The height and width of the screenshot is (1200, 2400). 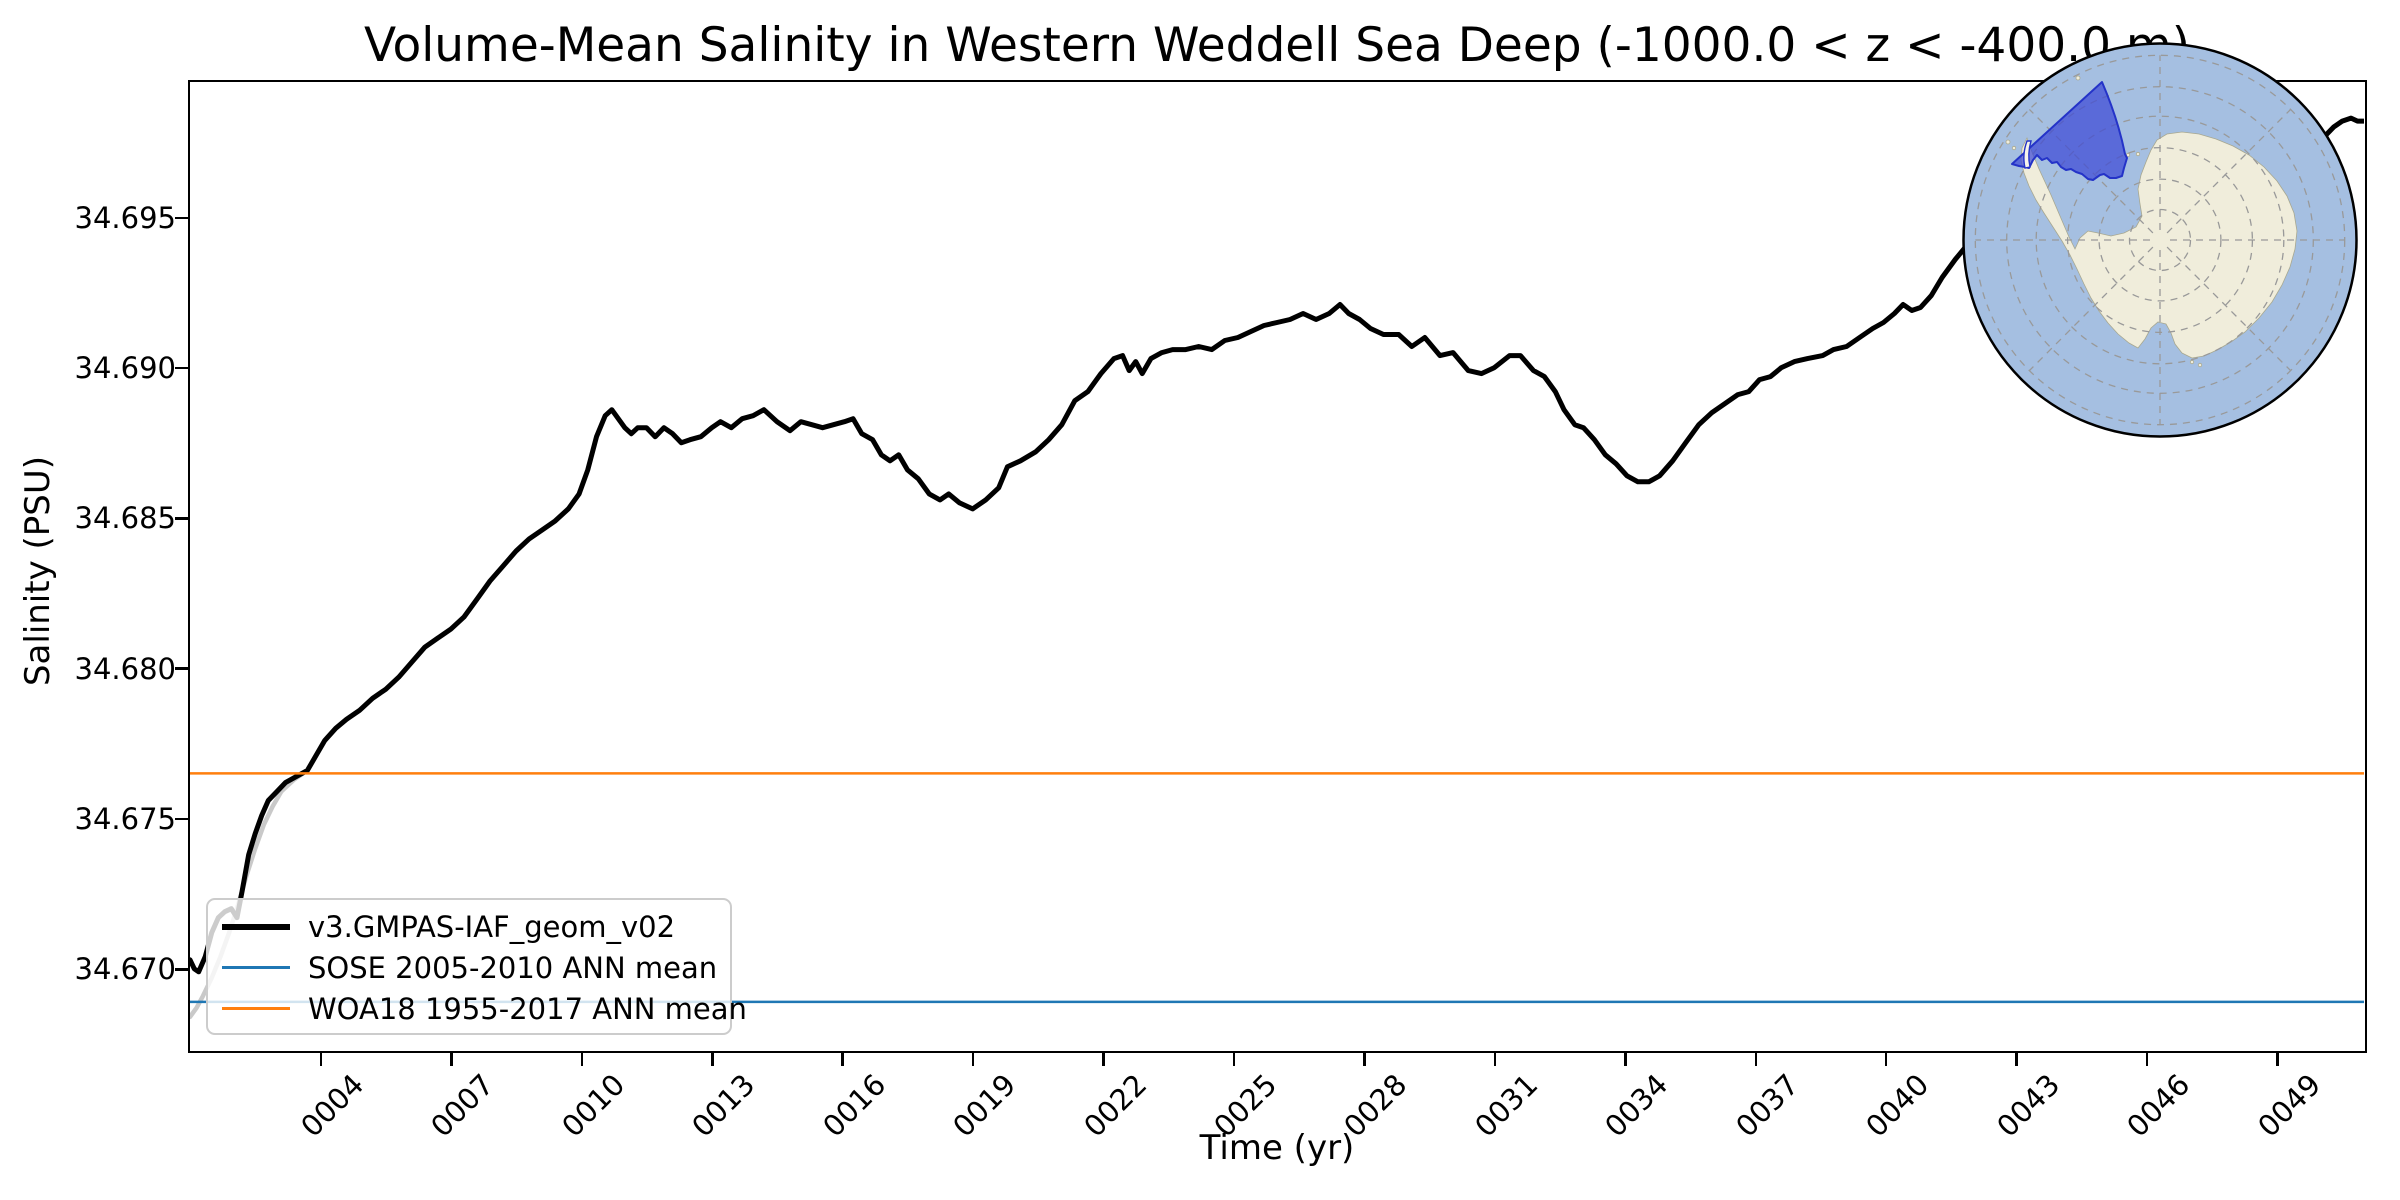 What do you see at coordinates (125, 819) in the screenshot?
I see `y-tick-label: 34.675` at bounding box center [125, 819].